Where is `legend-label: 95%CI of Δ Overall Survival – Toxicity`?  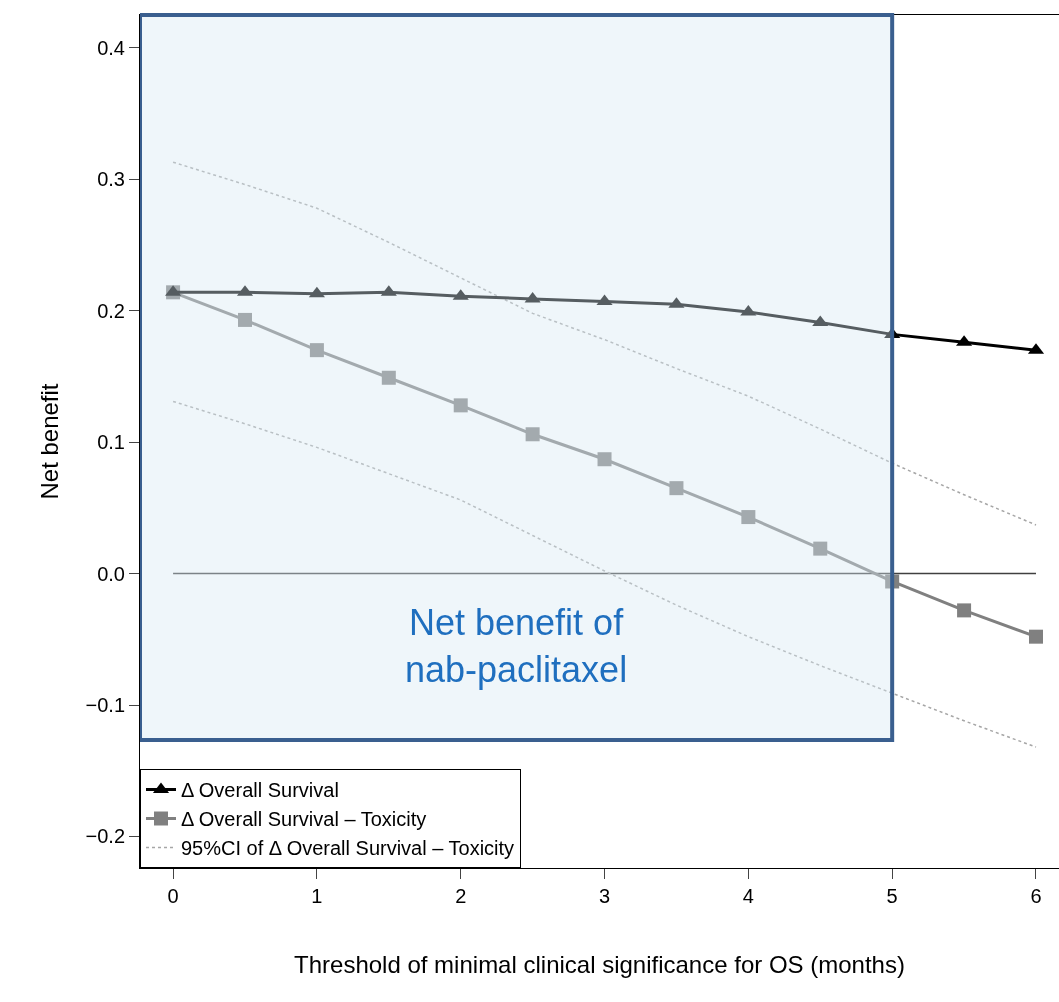 legend-label: 95%CI of Δ Overall Survival – Toxicity is located at coordinates (348, 848).